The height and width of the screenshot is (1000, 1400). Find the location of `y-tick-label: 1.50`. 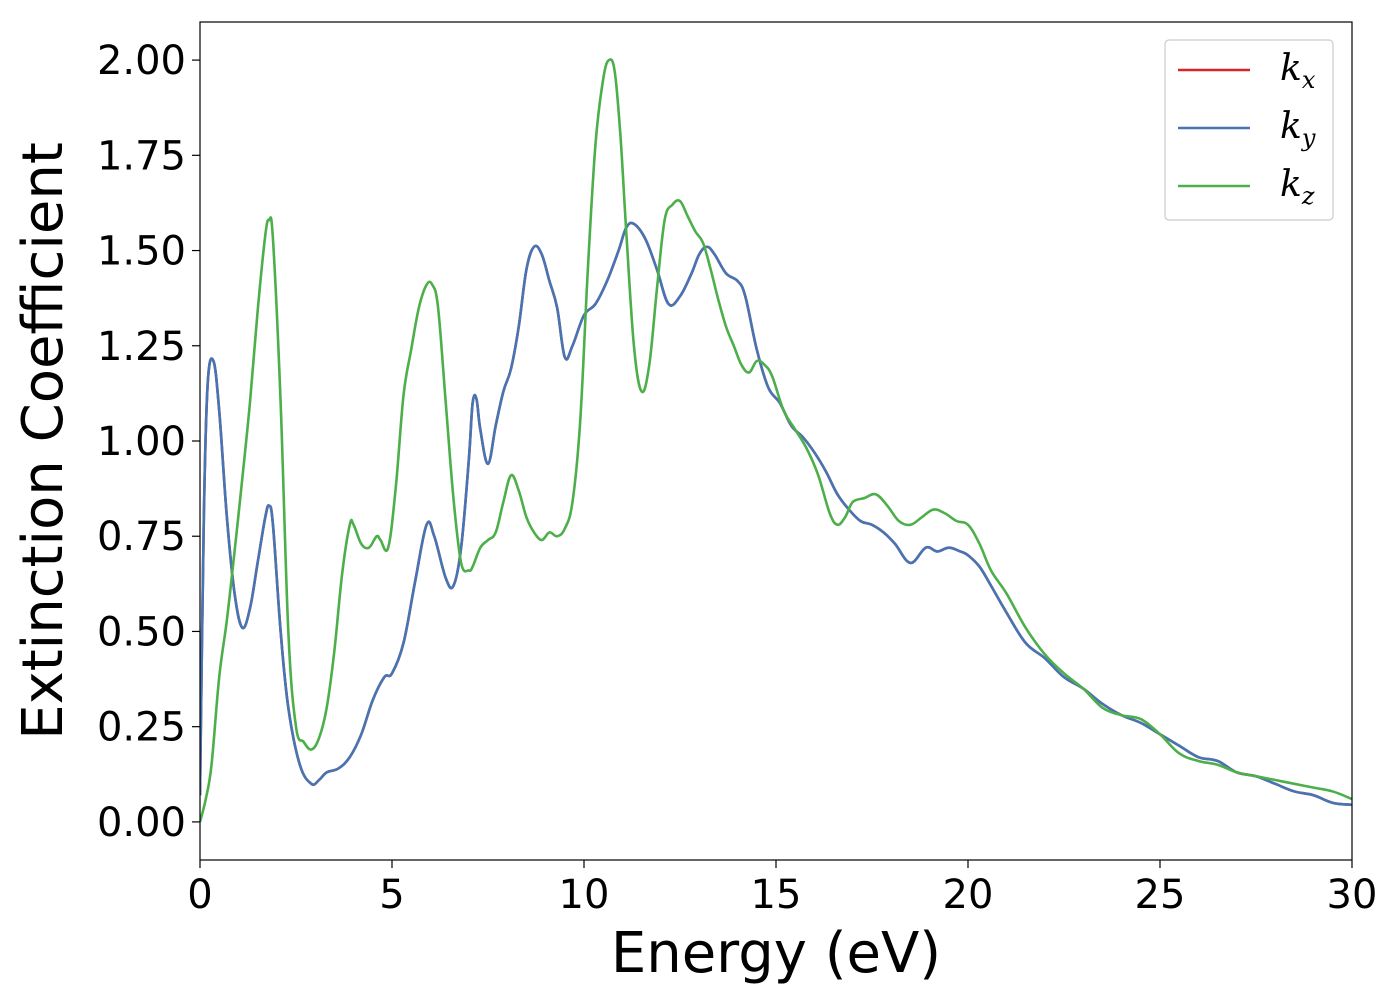

y-tick-label: 1.50 is located at coordinates (141, 252).